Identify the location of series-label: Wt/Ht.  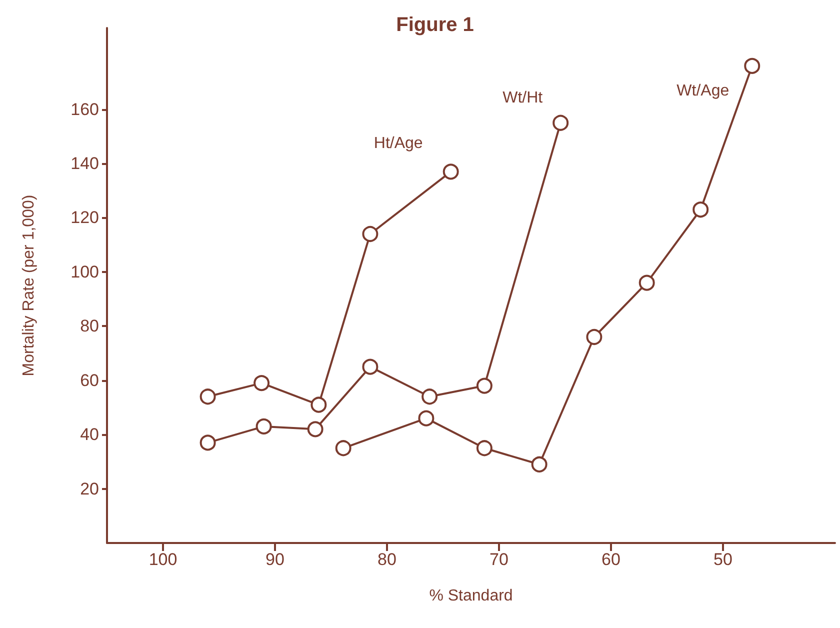
(523, 97).